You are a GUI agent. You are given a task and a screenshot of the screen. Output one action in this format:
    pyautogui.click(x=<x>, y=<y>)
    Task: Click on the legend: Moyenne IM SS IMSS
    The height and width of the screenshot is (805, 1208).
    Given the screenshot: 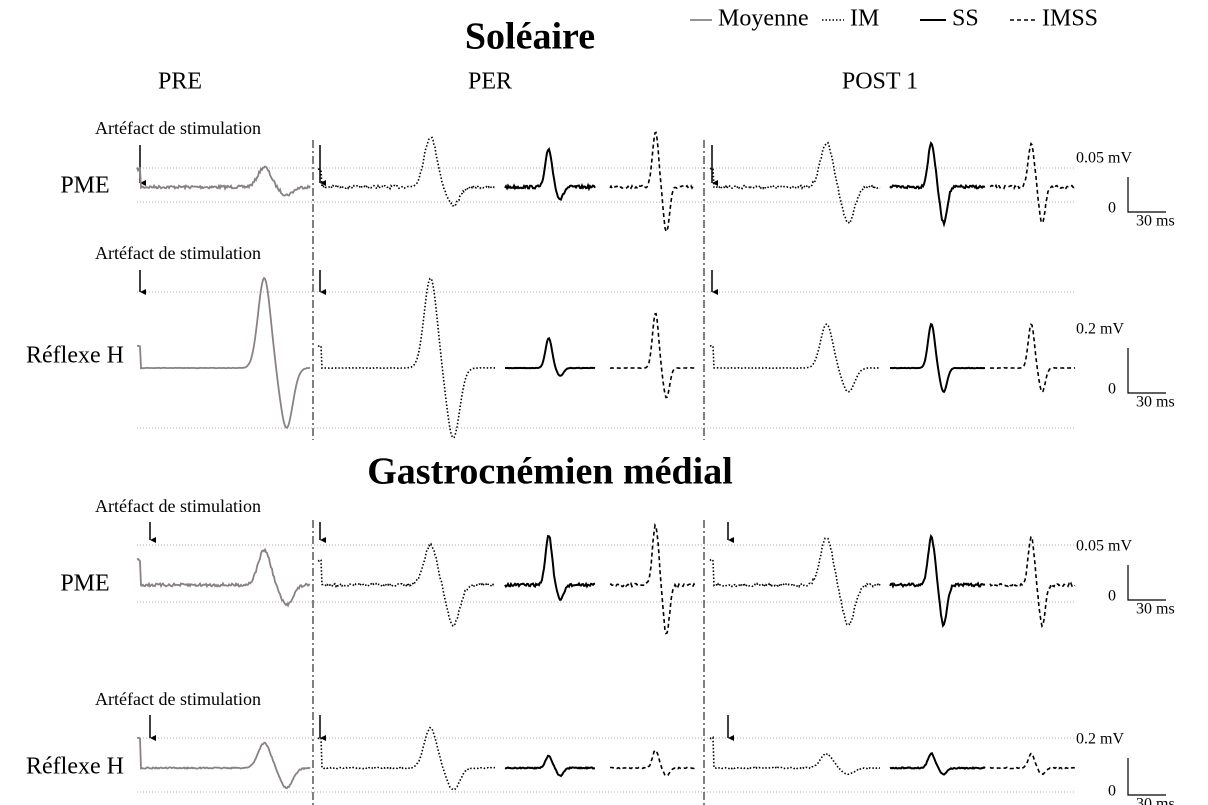 What is the action you would take?
    pyautogui.click(x=894, y=19)
    